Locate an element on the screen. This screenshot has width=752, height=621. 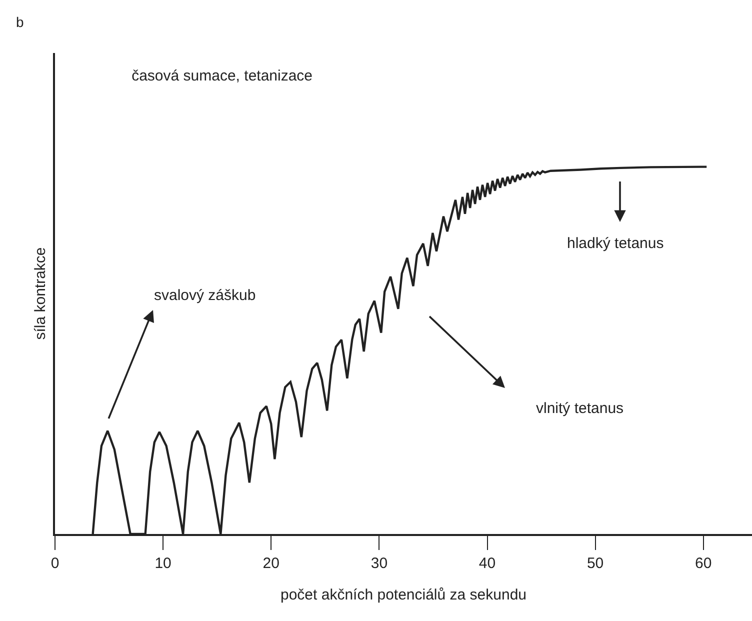
x-tick-label: 20 is located at coordinates (271, 563).